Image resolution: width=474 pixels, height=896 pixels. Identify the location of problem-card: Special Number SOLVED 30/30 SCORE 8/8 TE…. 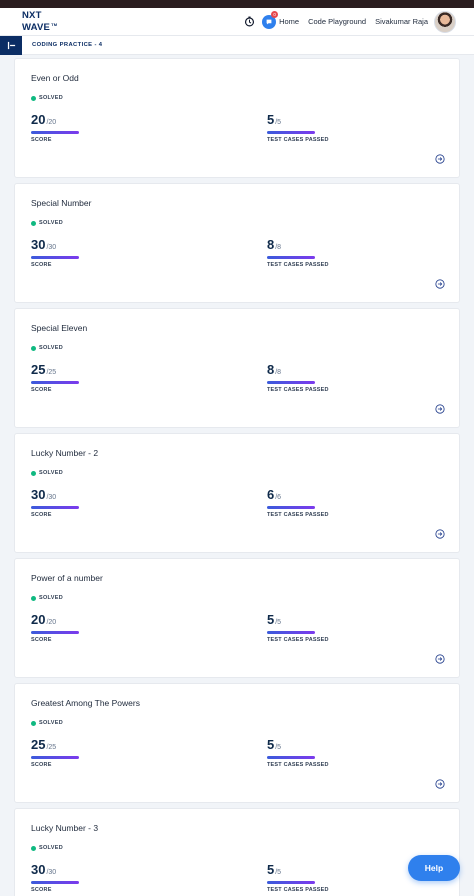
(237, 243).